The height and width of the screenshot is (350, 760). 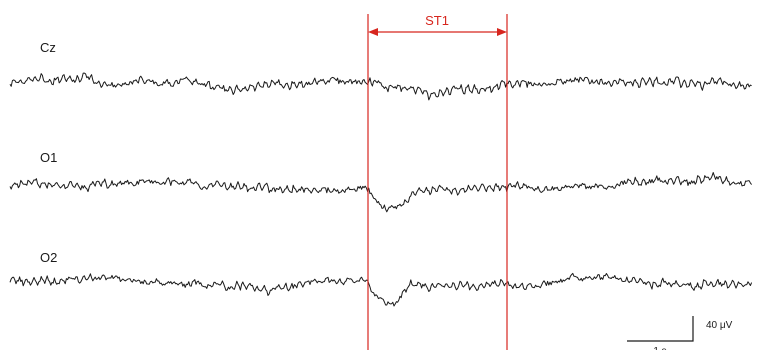 What do you see at coordinates (380, 86) in the screenshot?
I see `trace-cz` at bounding box center [380, 86].